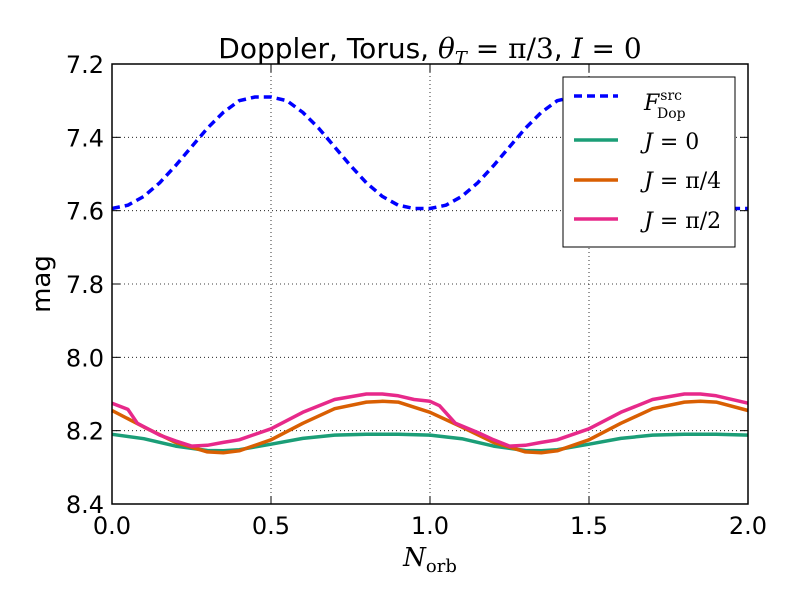 This screenshot has height=600, width=800. Describe the element at coordinates (589, 526) in the screenshot. I see `x-tick-label: 1.5` at that location.